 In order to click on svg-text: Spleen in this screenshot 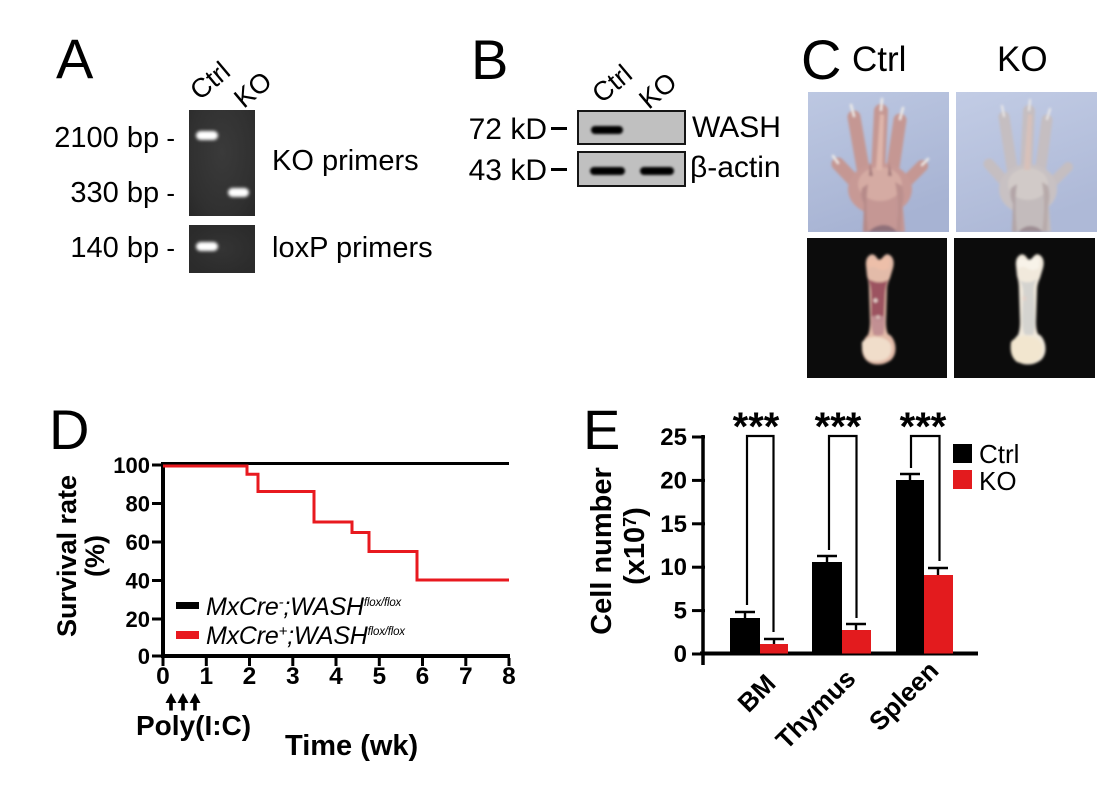, I will do `click(903, 695)`.